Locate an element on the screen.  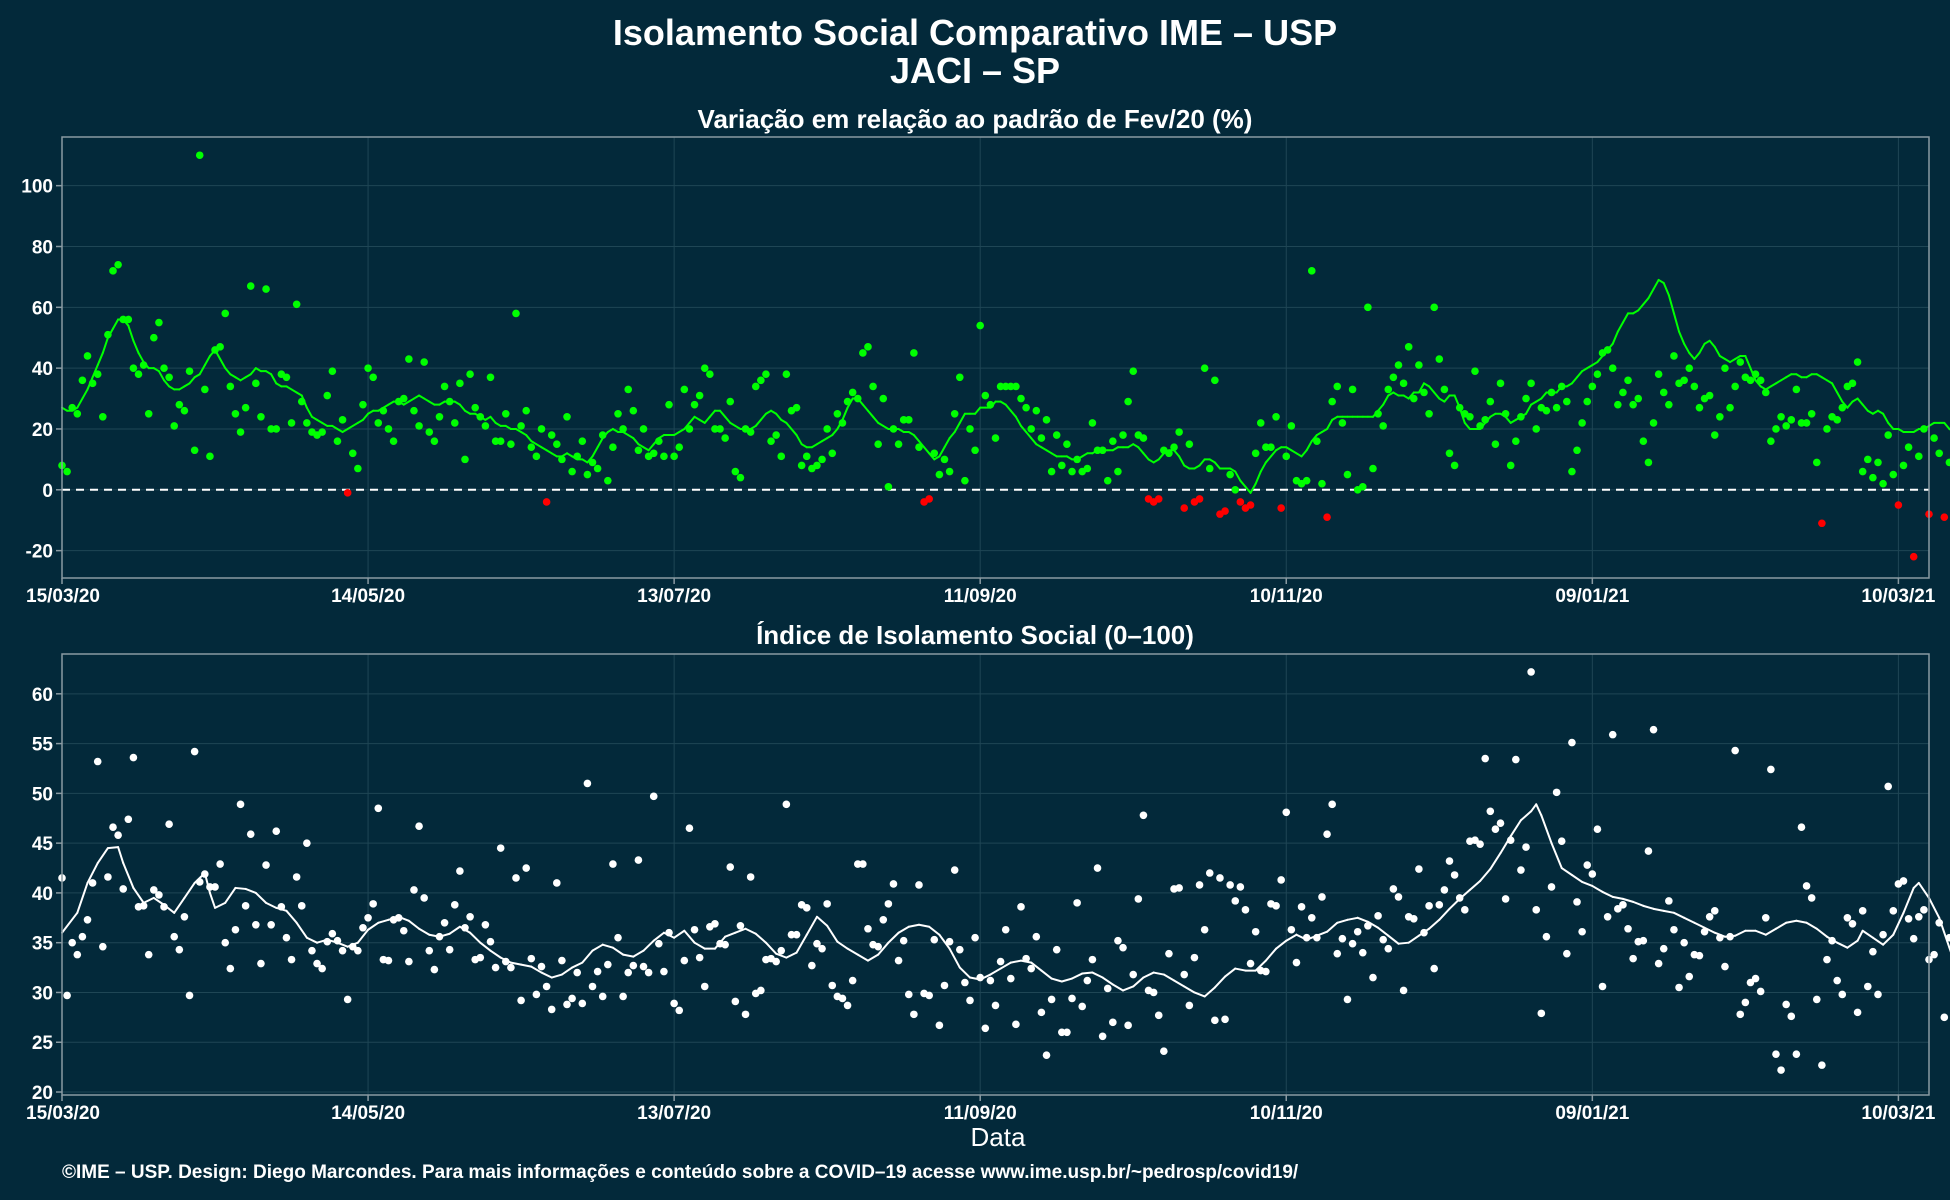
x-tick-label: 13/07/20 is located at coordinates (674, 596).